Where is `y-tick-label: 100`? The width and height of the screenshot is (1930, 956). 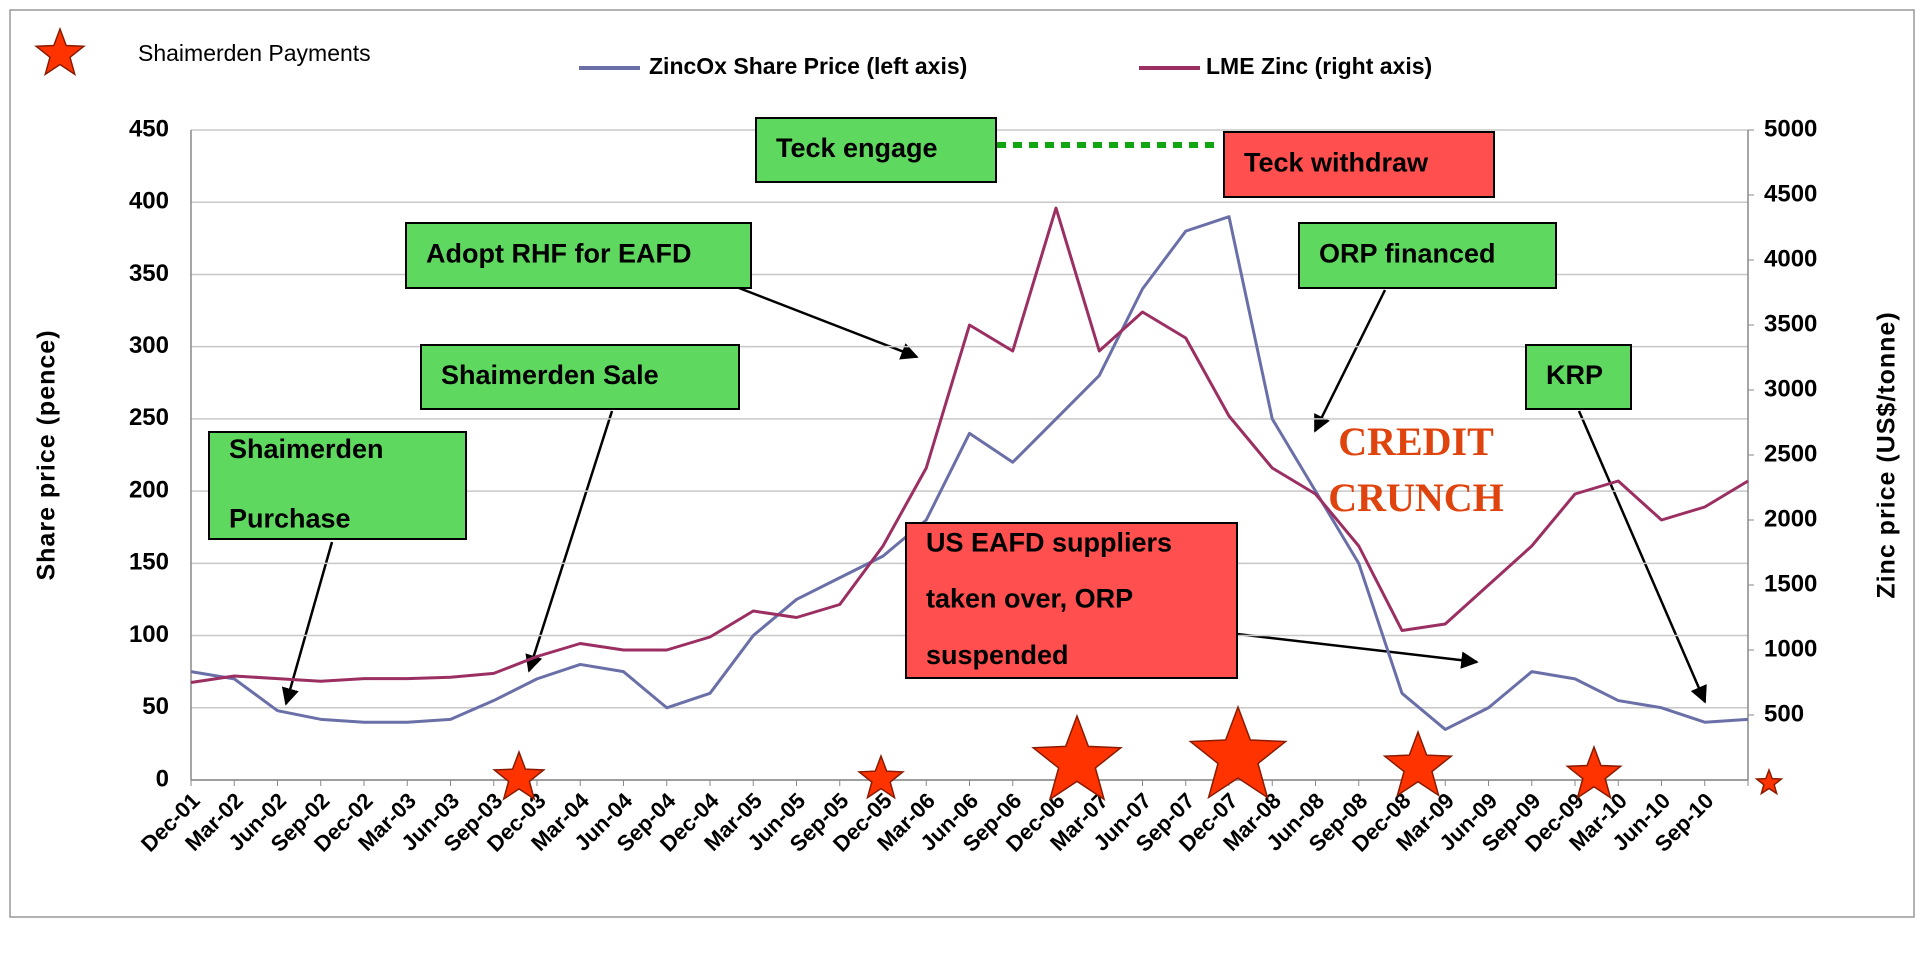
y-tick-label: 100 is located at coordinates (149, 634).